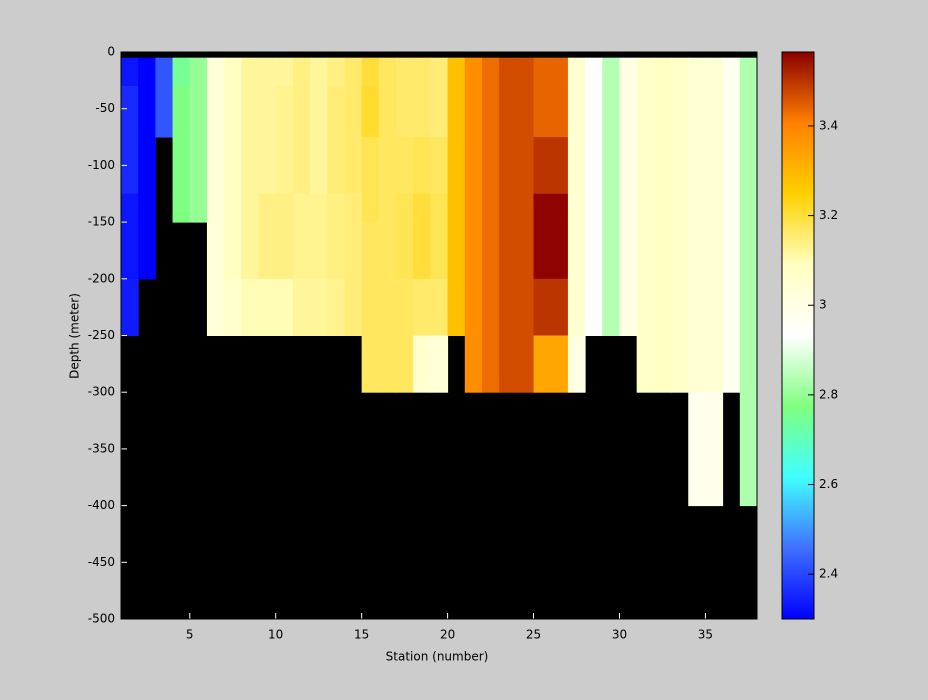  What do you see at coordinates (101, 448) in the screenshot?
I see `y-tick-label: -350` at bounding box center [101, 448].